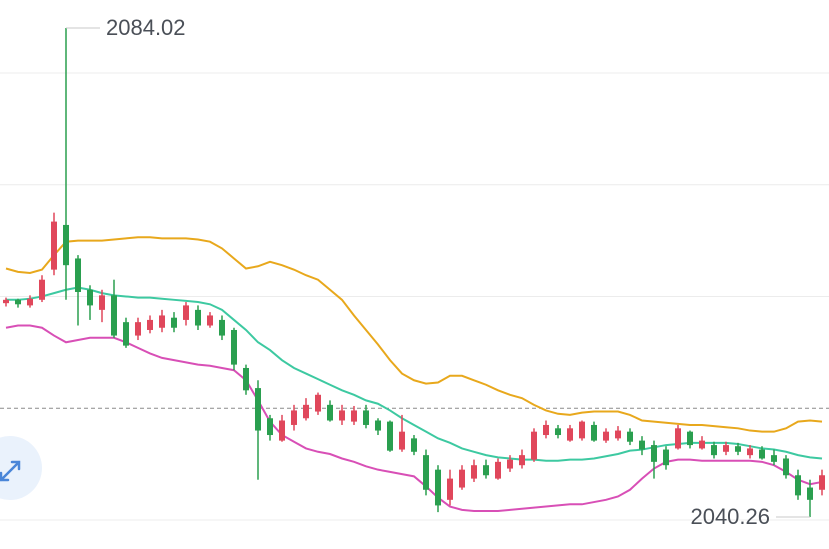 This screenshot has width=829, height=549. What do you see at coordinates (730, 516) in the screenshot?
I see `low-label: 2040.26` at bounding box center [730, 516].